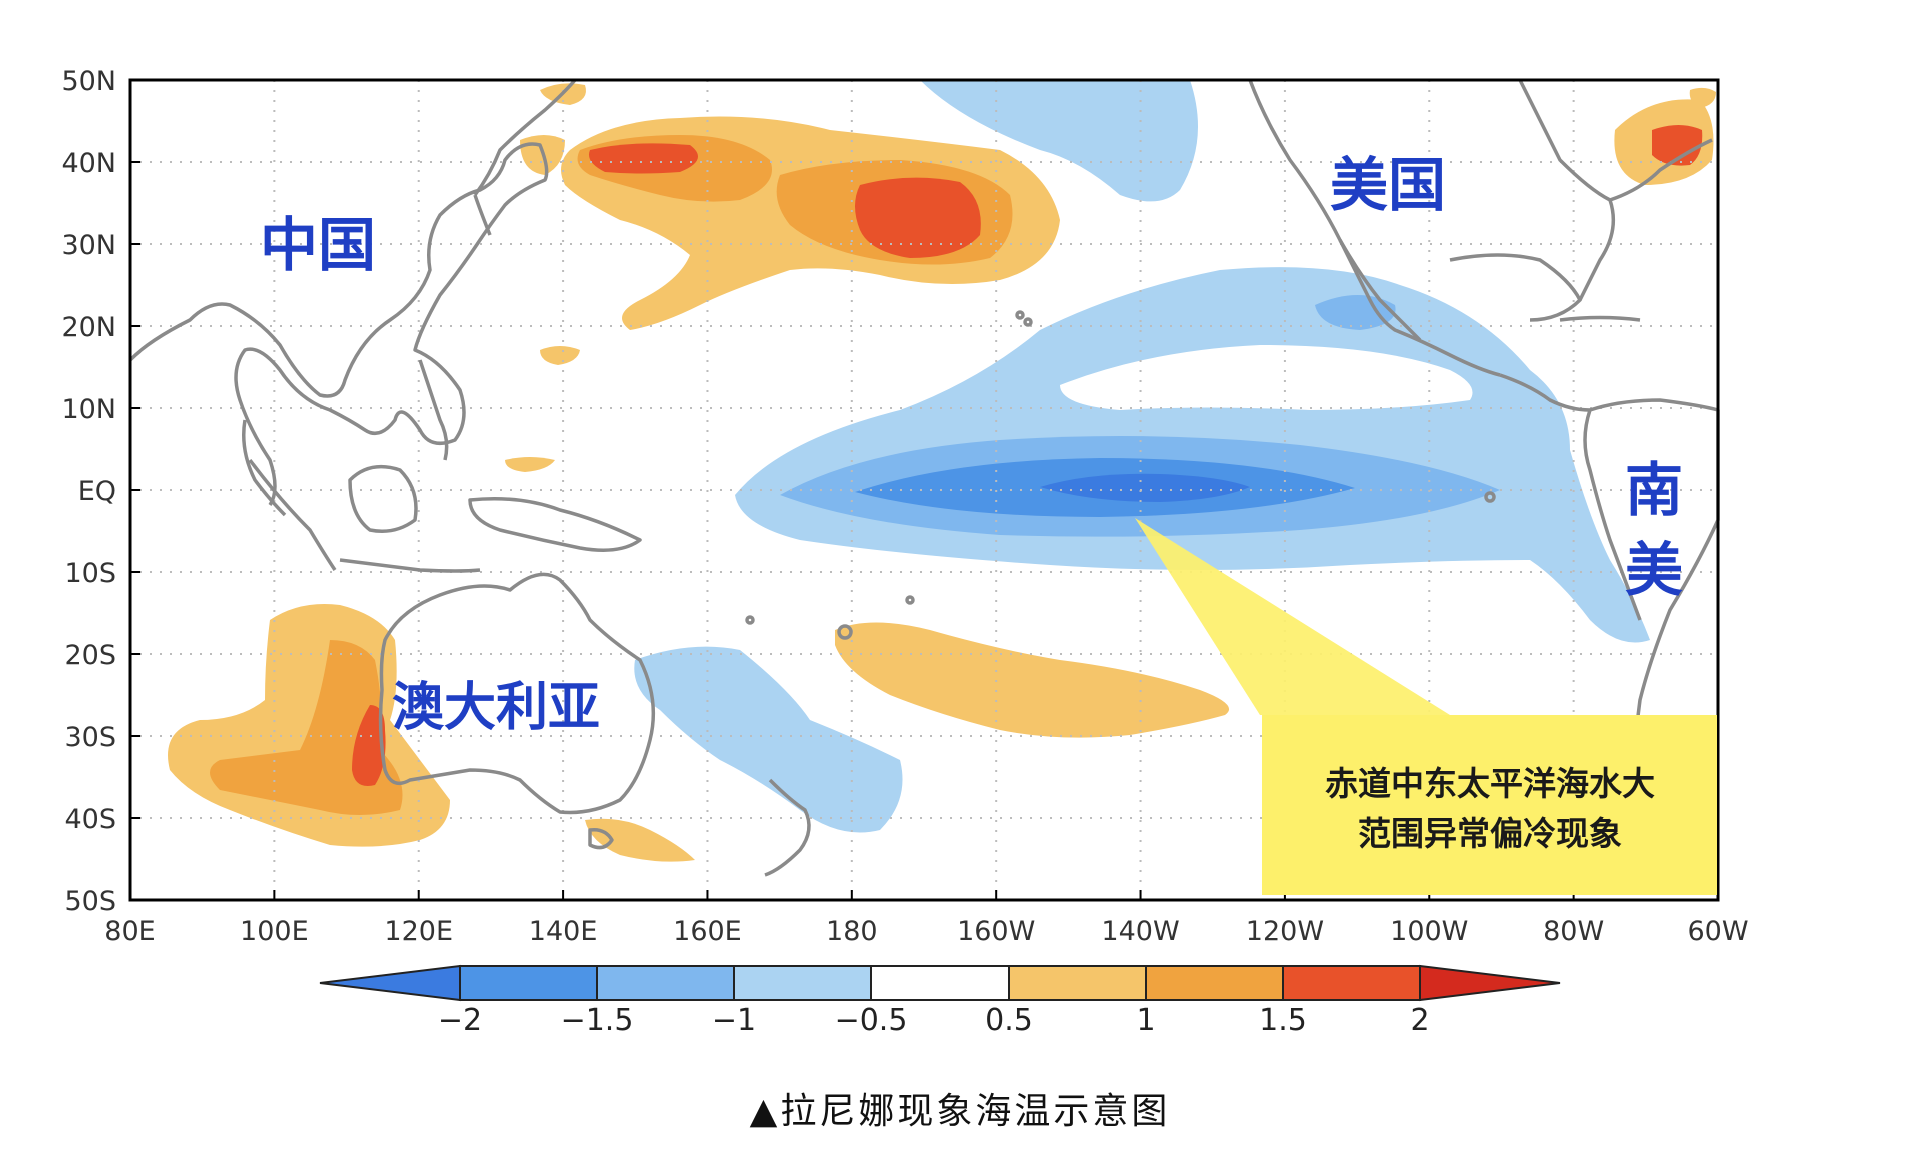 This screenshot has width=1920, height=1156. I want to click on latitude-axis: 50N 40N 30N 20N 10N EQ 10S 20S 30S 40S 50S, so click(100, 491).